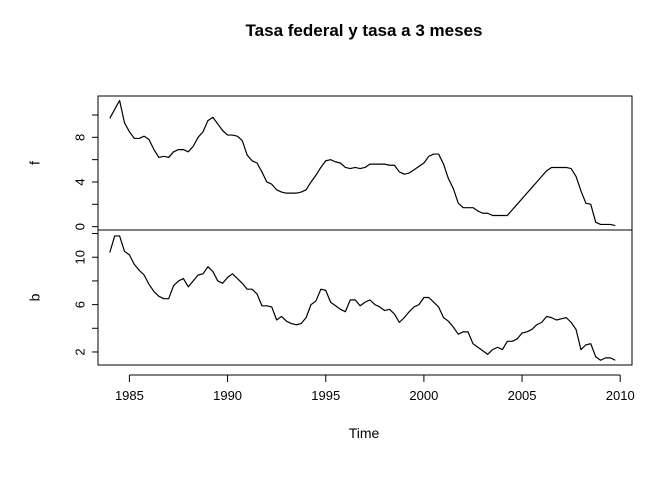  Describe the element at coordinates (423, 395) in the screenshot. I see `x-tick-label: 2000` at that location.